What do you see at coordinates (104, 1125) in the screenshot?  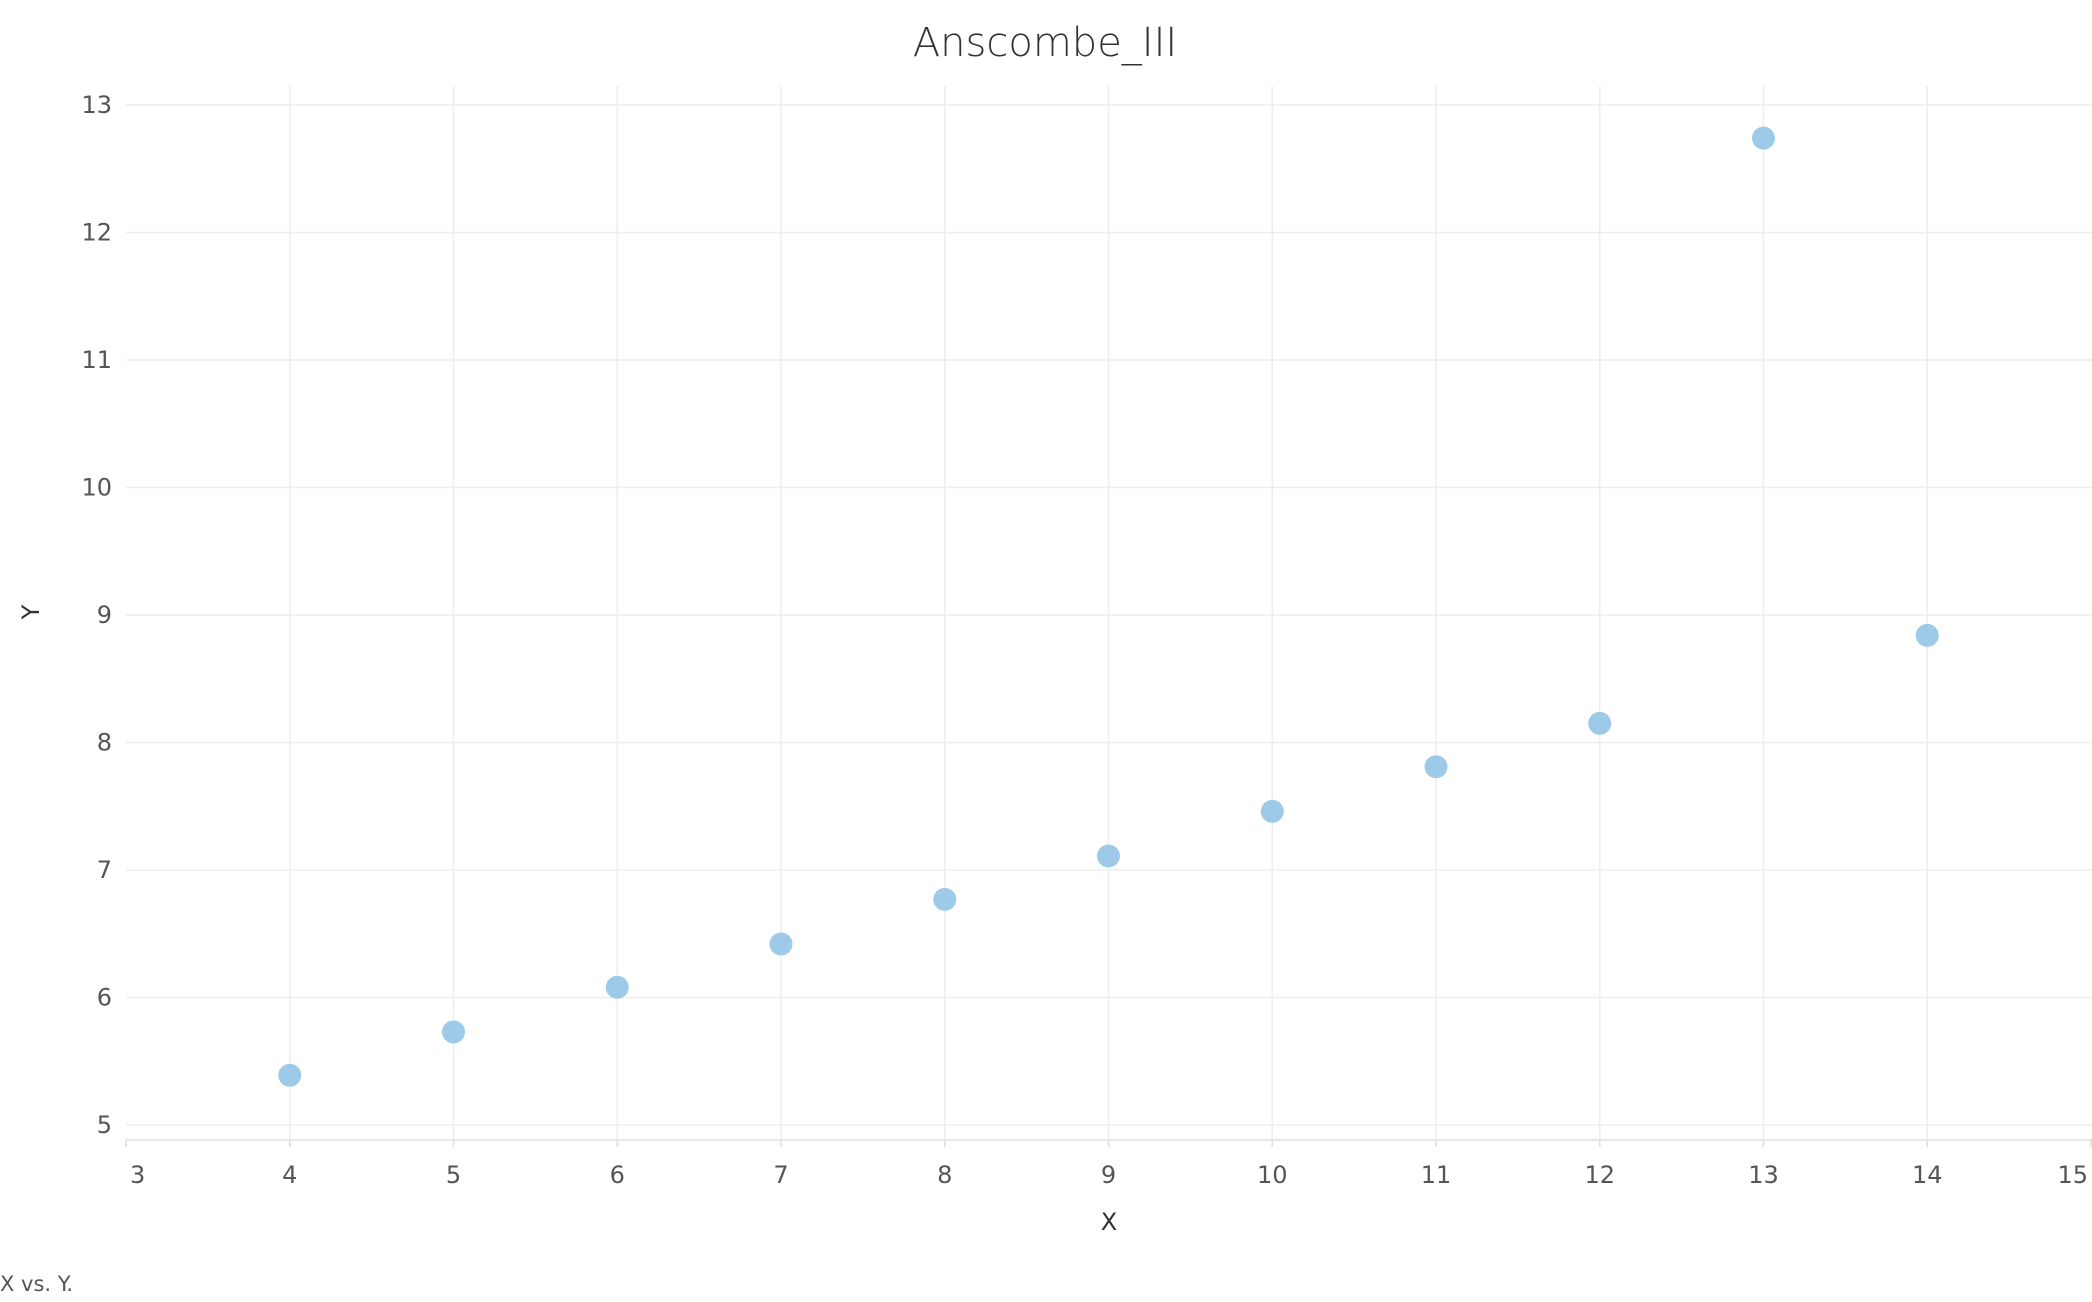 I see `y-tick-label: 5` at bounding box center [104, 1125].